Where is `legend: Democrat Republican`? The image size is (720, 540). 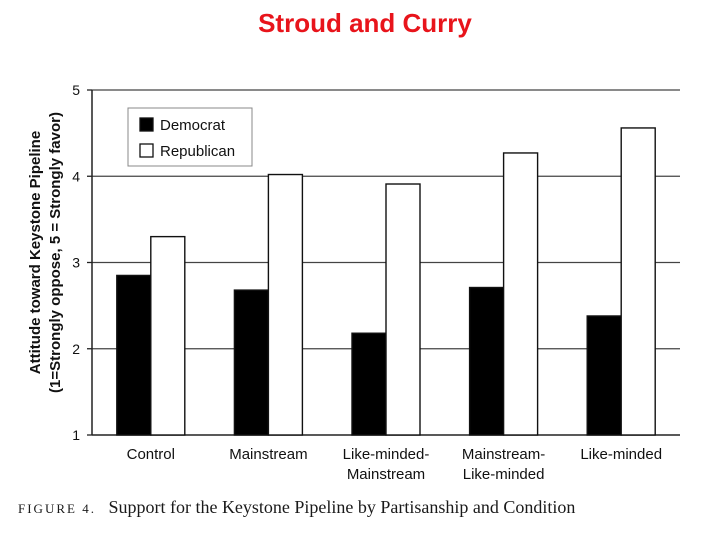
legend: Democrat Republican is located at coordinates (190, 137).